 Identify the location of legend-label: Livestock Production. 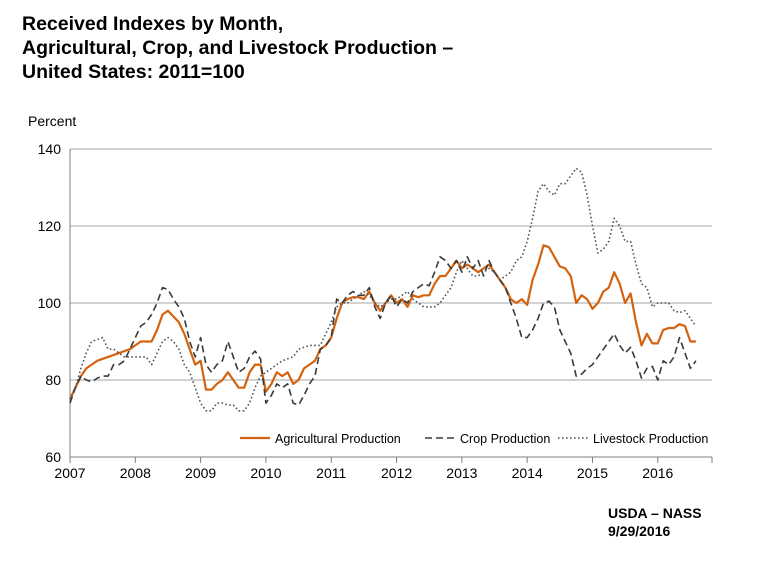
(650, 439).